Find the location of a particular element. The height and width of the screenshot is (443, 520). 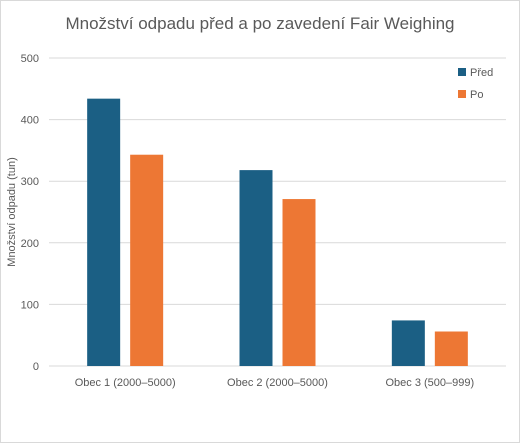

y-tick-label: 300 is located at coordinates (30, 182).